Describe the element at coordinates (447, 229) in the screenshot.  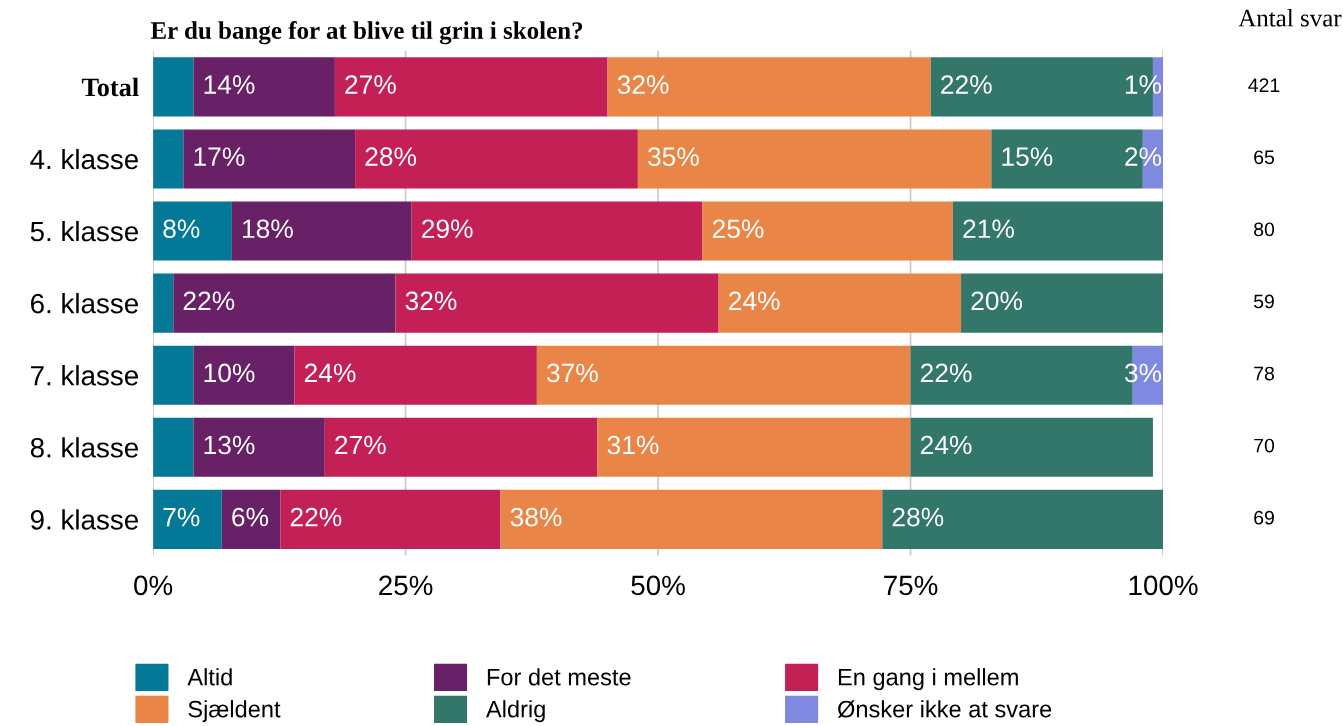
I see `data-label: 29%` at that location.